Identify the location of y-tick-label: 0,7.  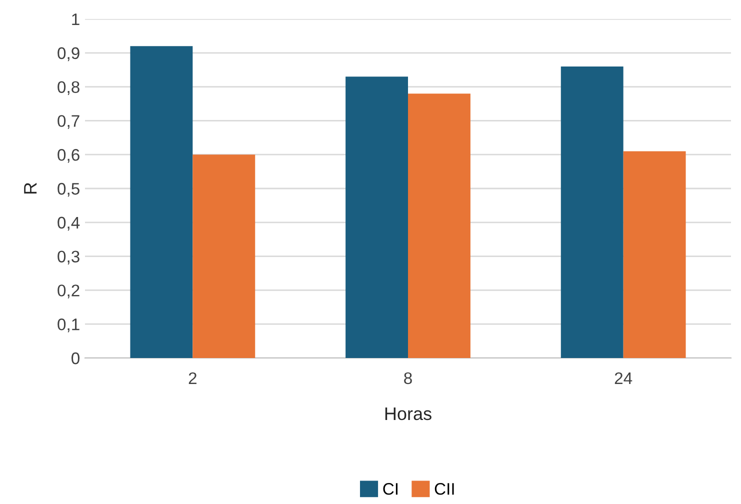
(69, 122).